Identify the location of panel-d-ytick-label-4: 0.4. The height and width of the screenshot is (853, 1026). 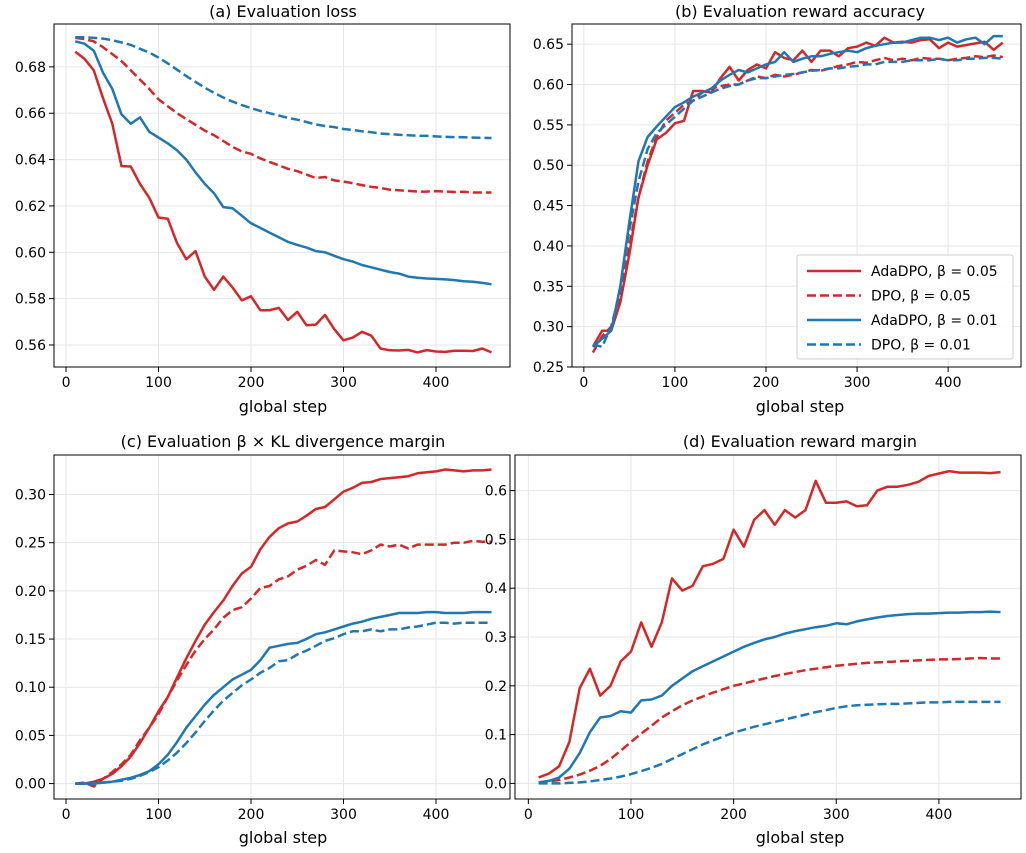
(496, 589).